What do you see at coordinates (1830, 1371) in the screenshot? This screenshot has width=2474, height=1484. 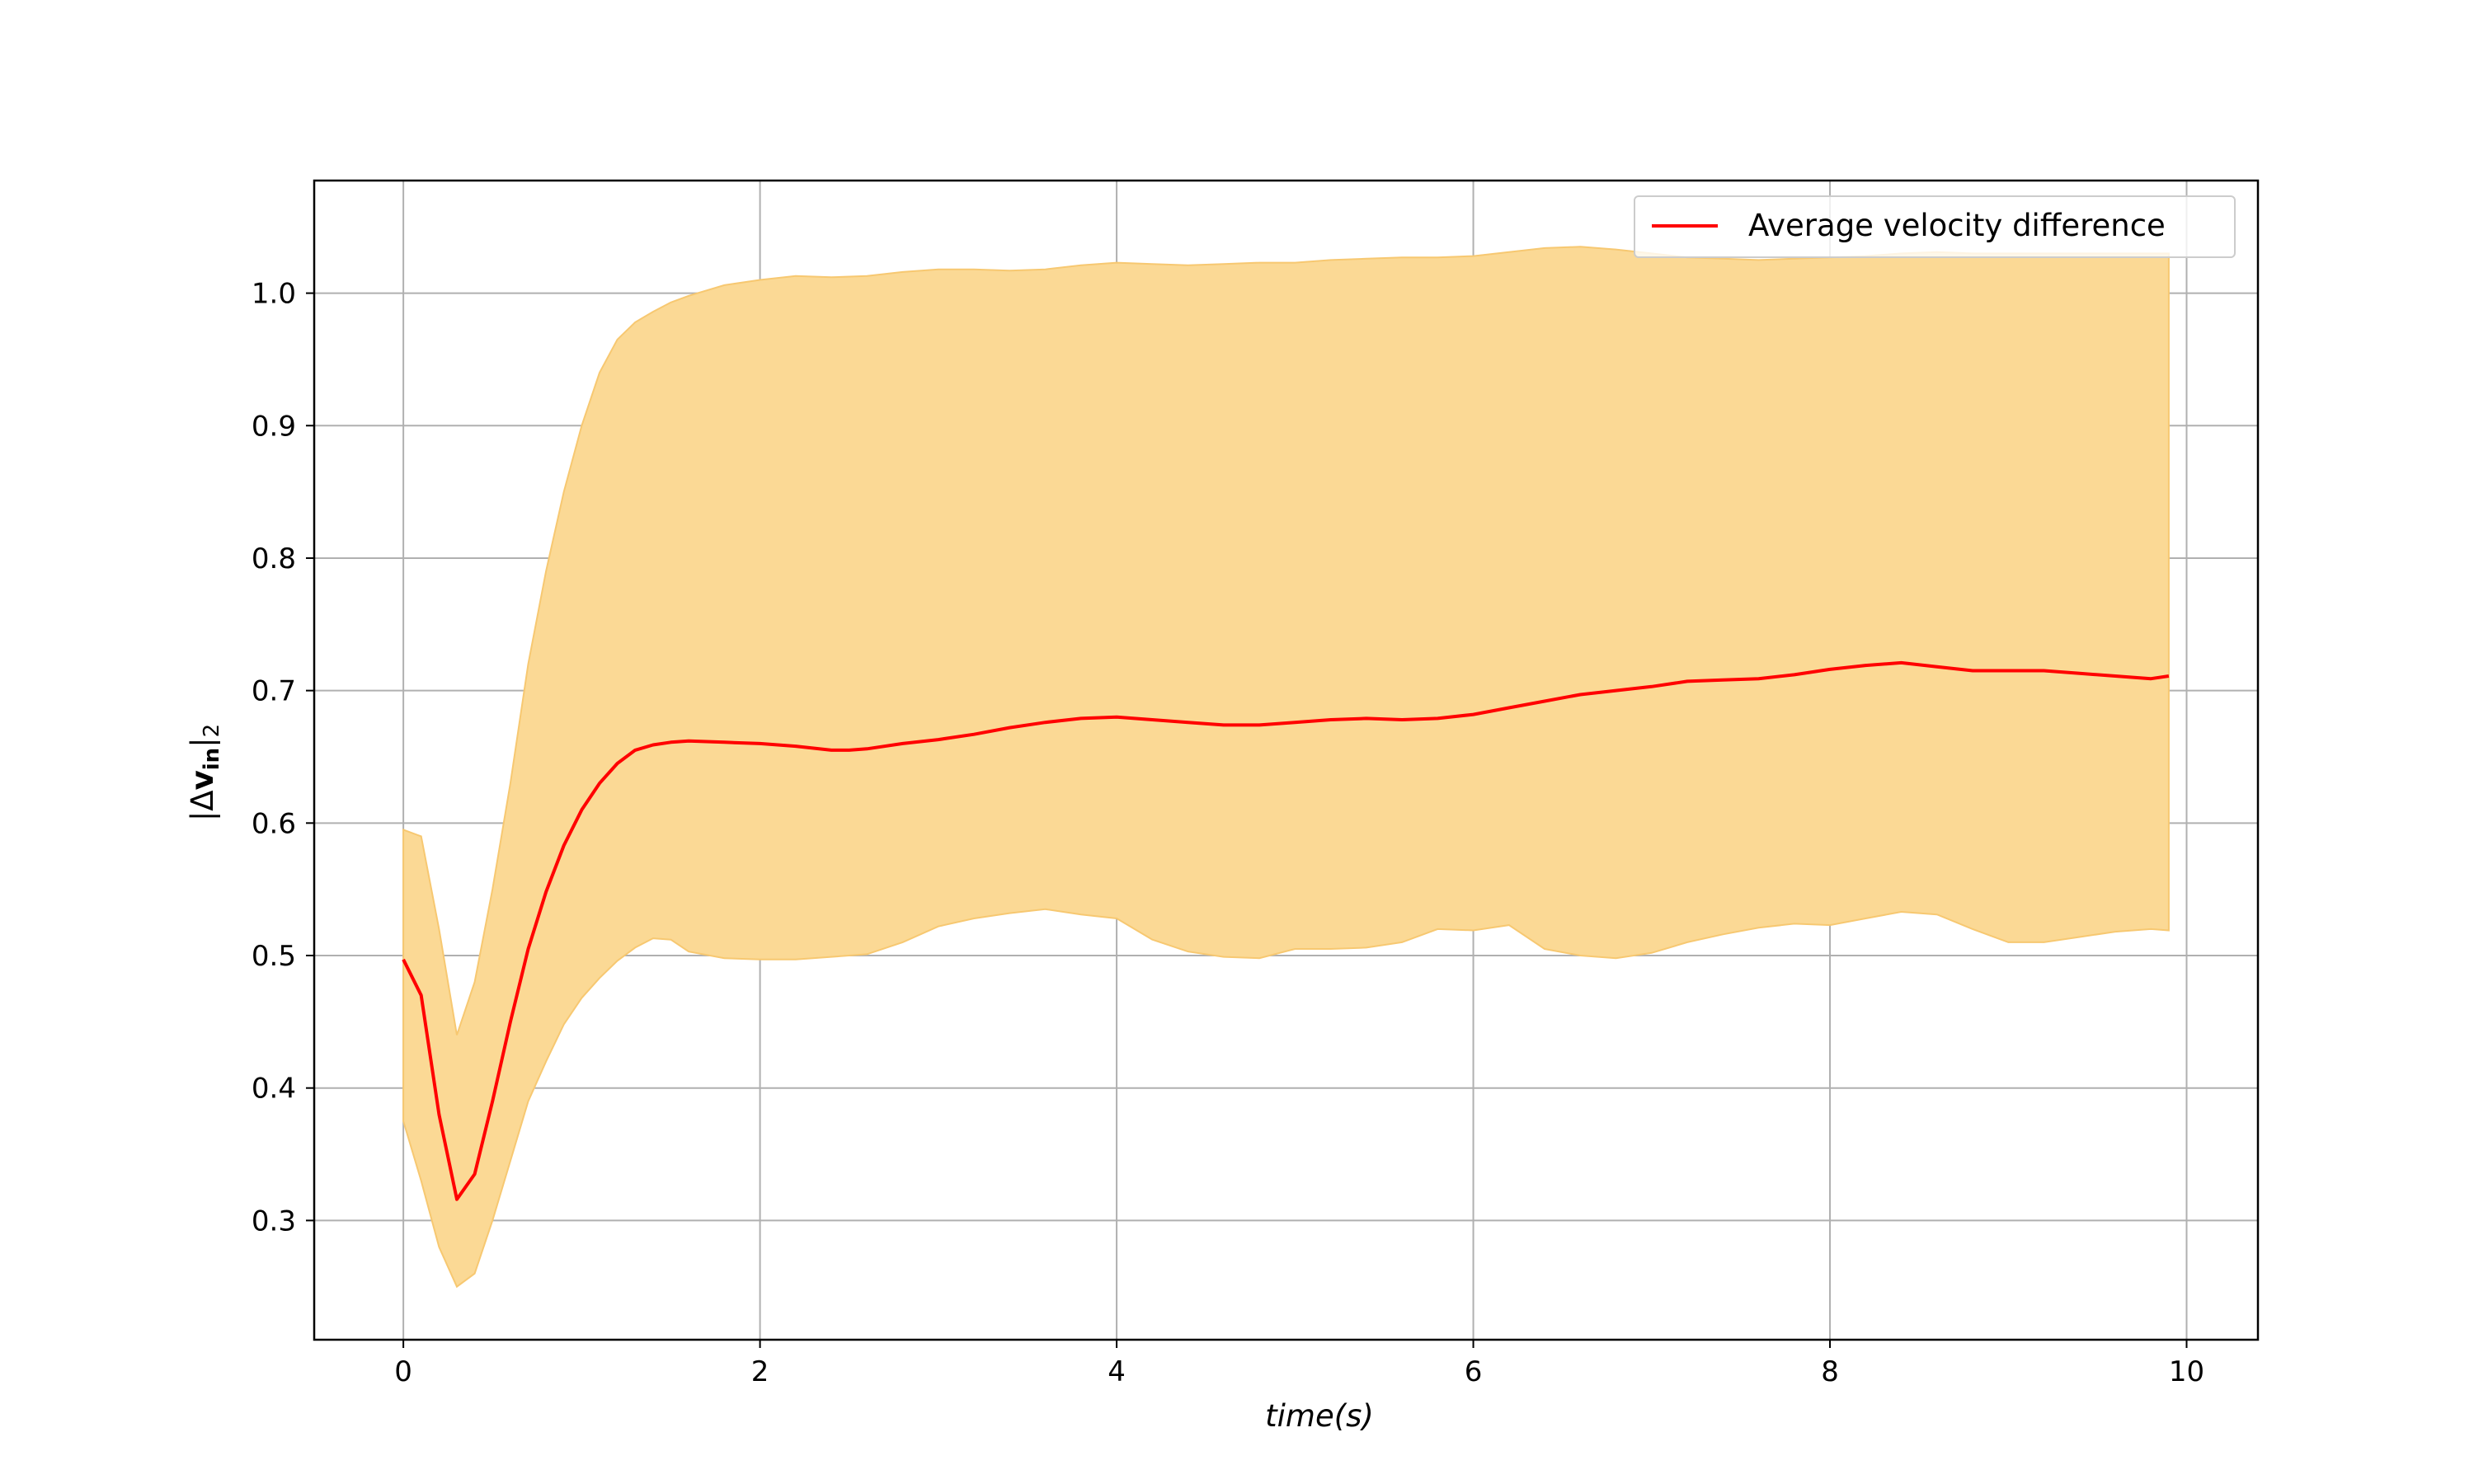 I see `x-tick-label: 8` at bounding box center [1830, 1371].